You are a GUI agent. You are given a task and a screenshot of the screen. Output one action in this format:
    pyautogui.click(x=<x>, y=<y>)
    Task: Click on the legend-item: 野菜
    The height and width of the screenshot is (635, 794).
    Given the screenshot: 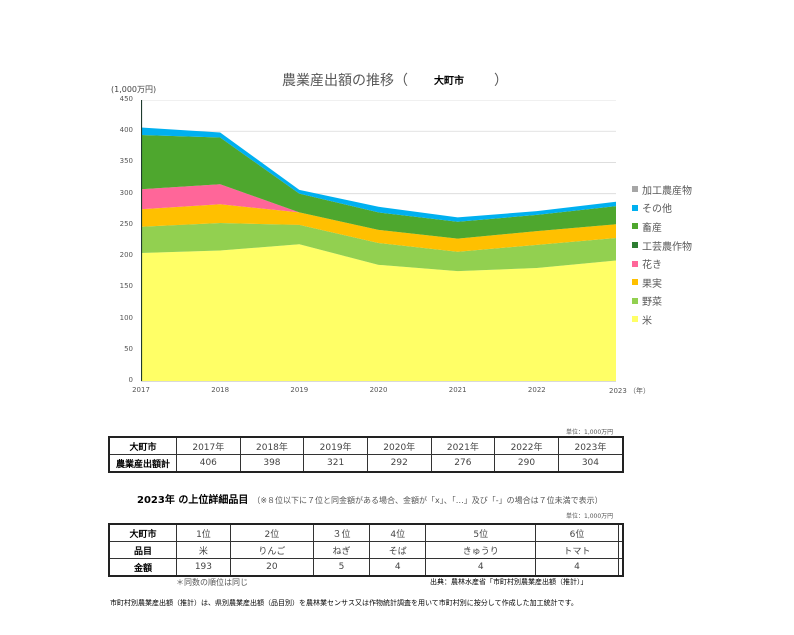 What is the action you would take?
    pyautogui.click(x=662, y=301)
    